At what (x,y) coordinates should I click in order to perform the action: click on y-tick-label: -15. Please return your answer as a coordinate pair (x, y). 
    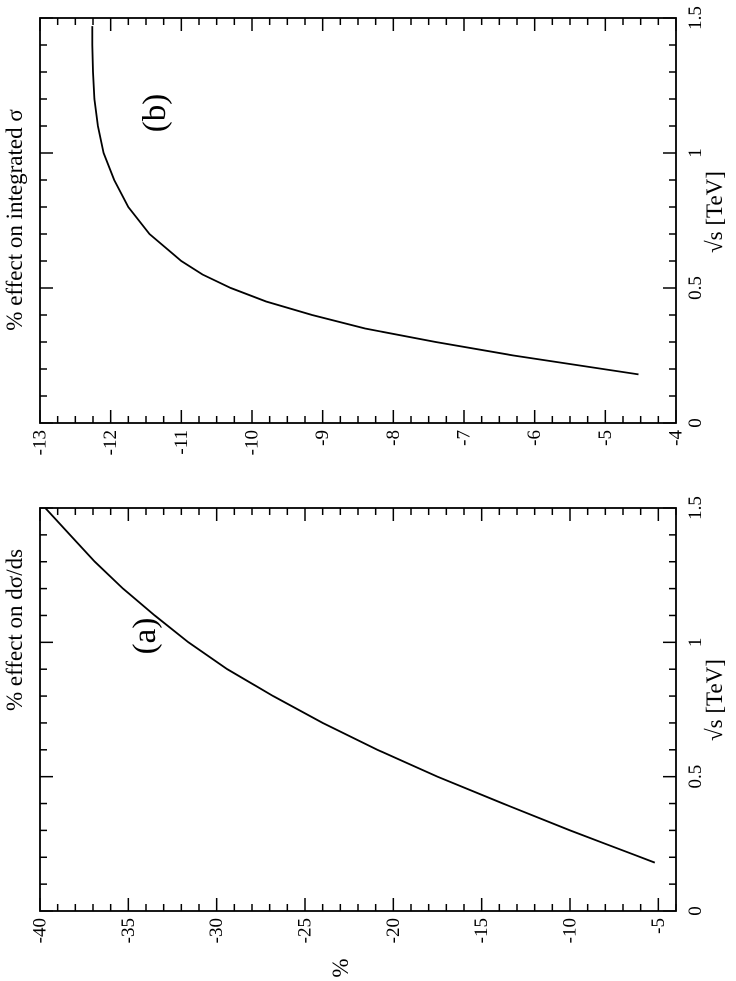
    Looking at the image, I should click on (481, 930).